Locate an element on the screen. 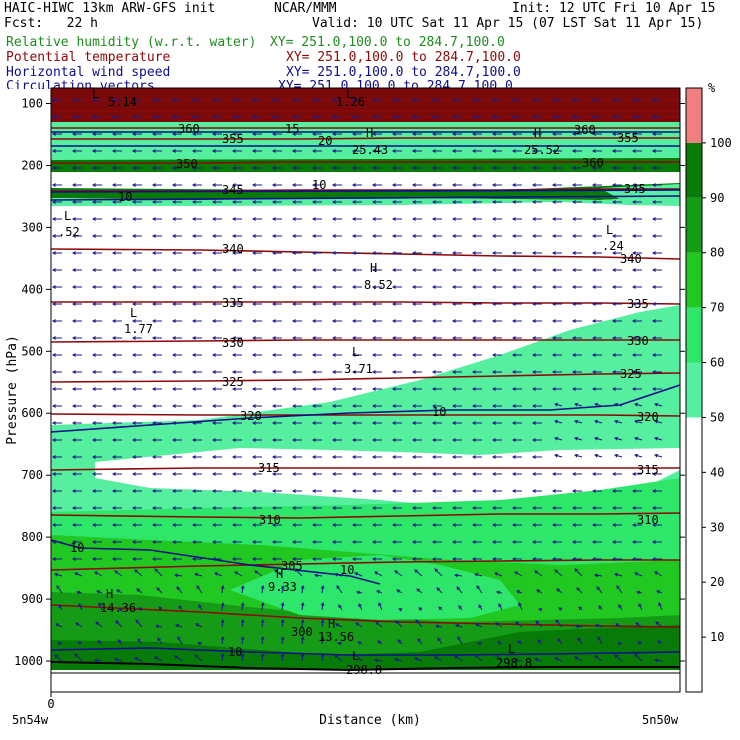  y-tick-label: 300 is located at coordinates (32, 227).